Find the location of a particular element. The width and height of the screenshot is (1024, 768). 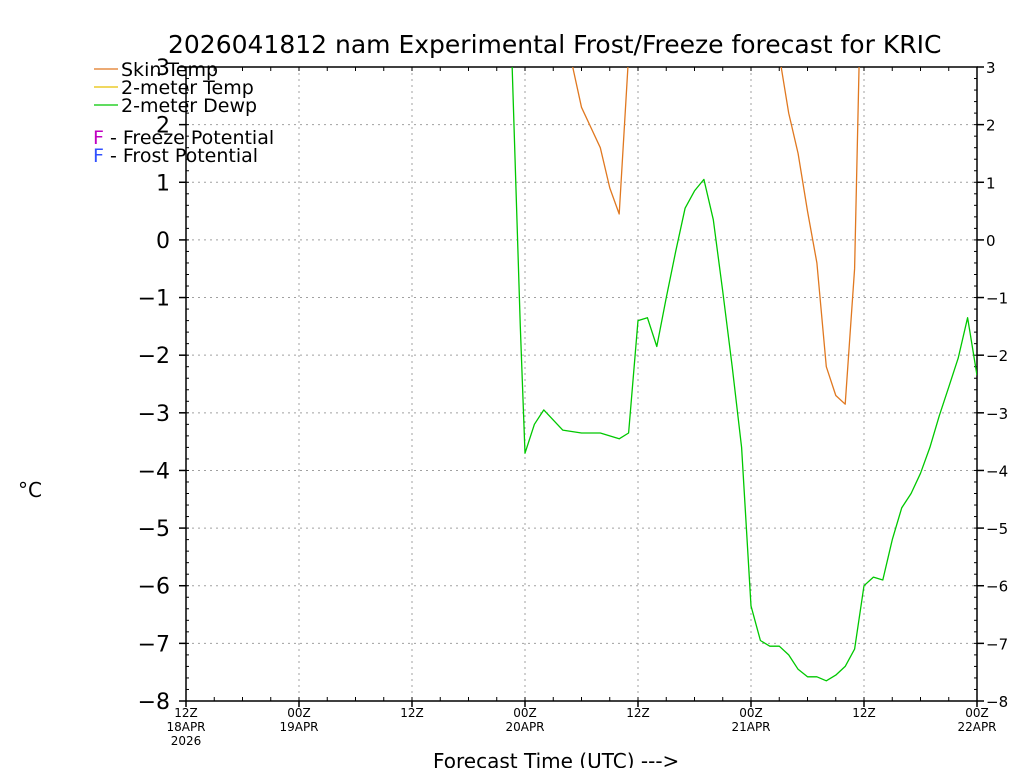

y-axis-left: 3 2 1 0 −1 −2 −3 −4 −5 −6 −7 −8 is located at coordinates (154, 385).